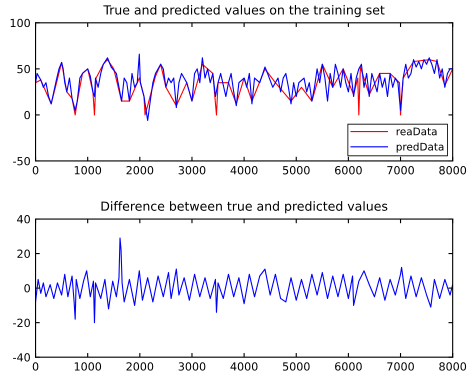 This screenshot has width=474, height=380. I want to click on legend-label: reaData, so click(416, 132).